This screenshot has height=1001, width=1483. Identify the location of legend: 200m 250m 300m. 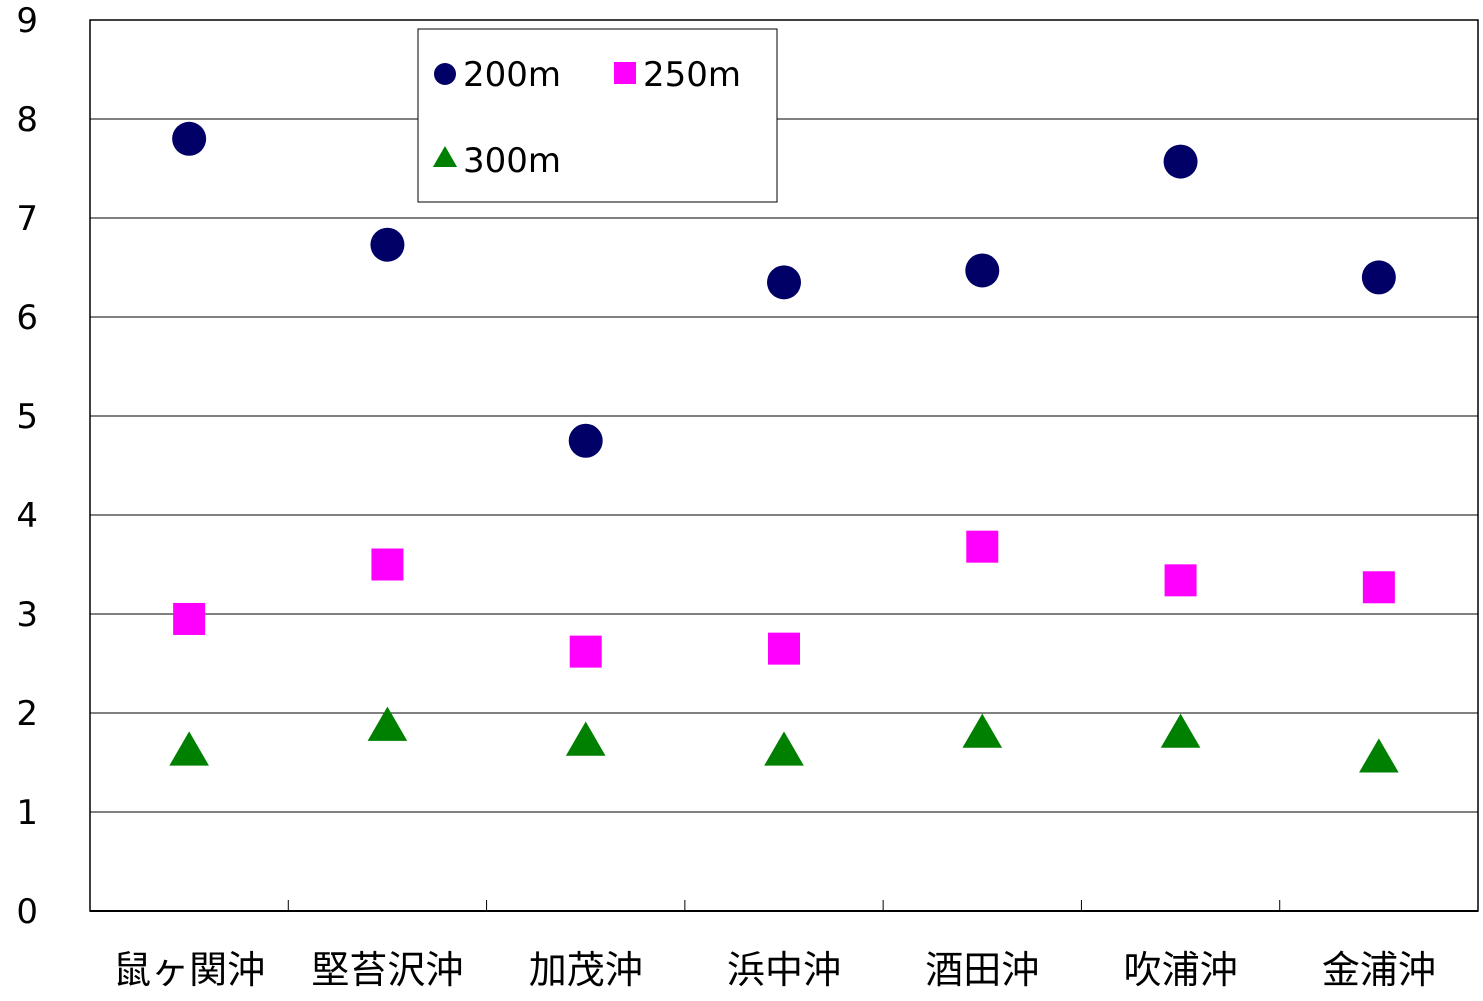
(597, 115).